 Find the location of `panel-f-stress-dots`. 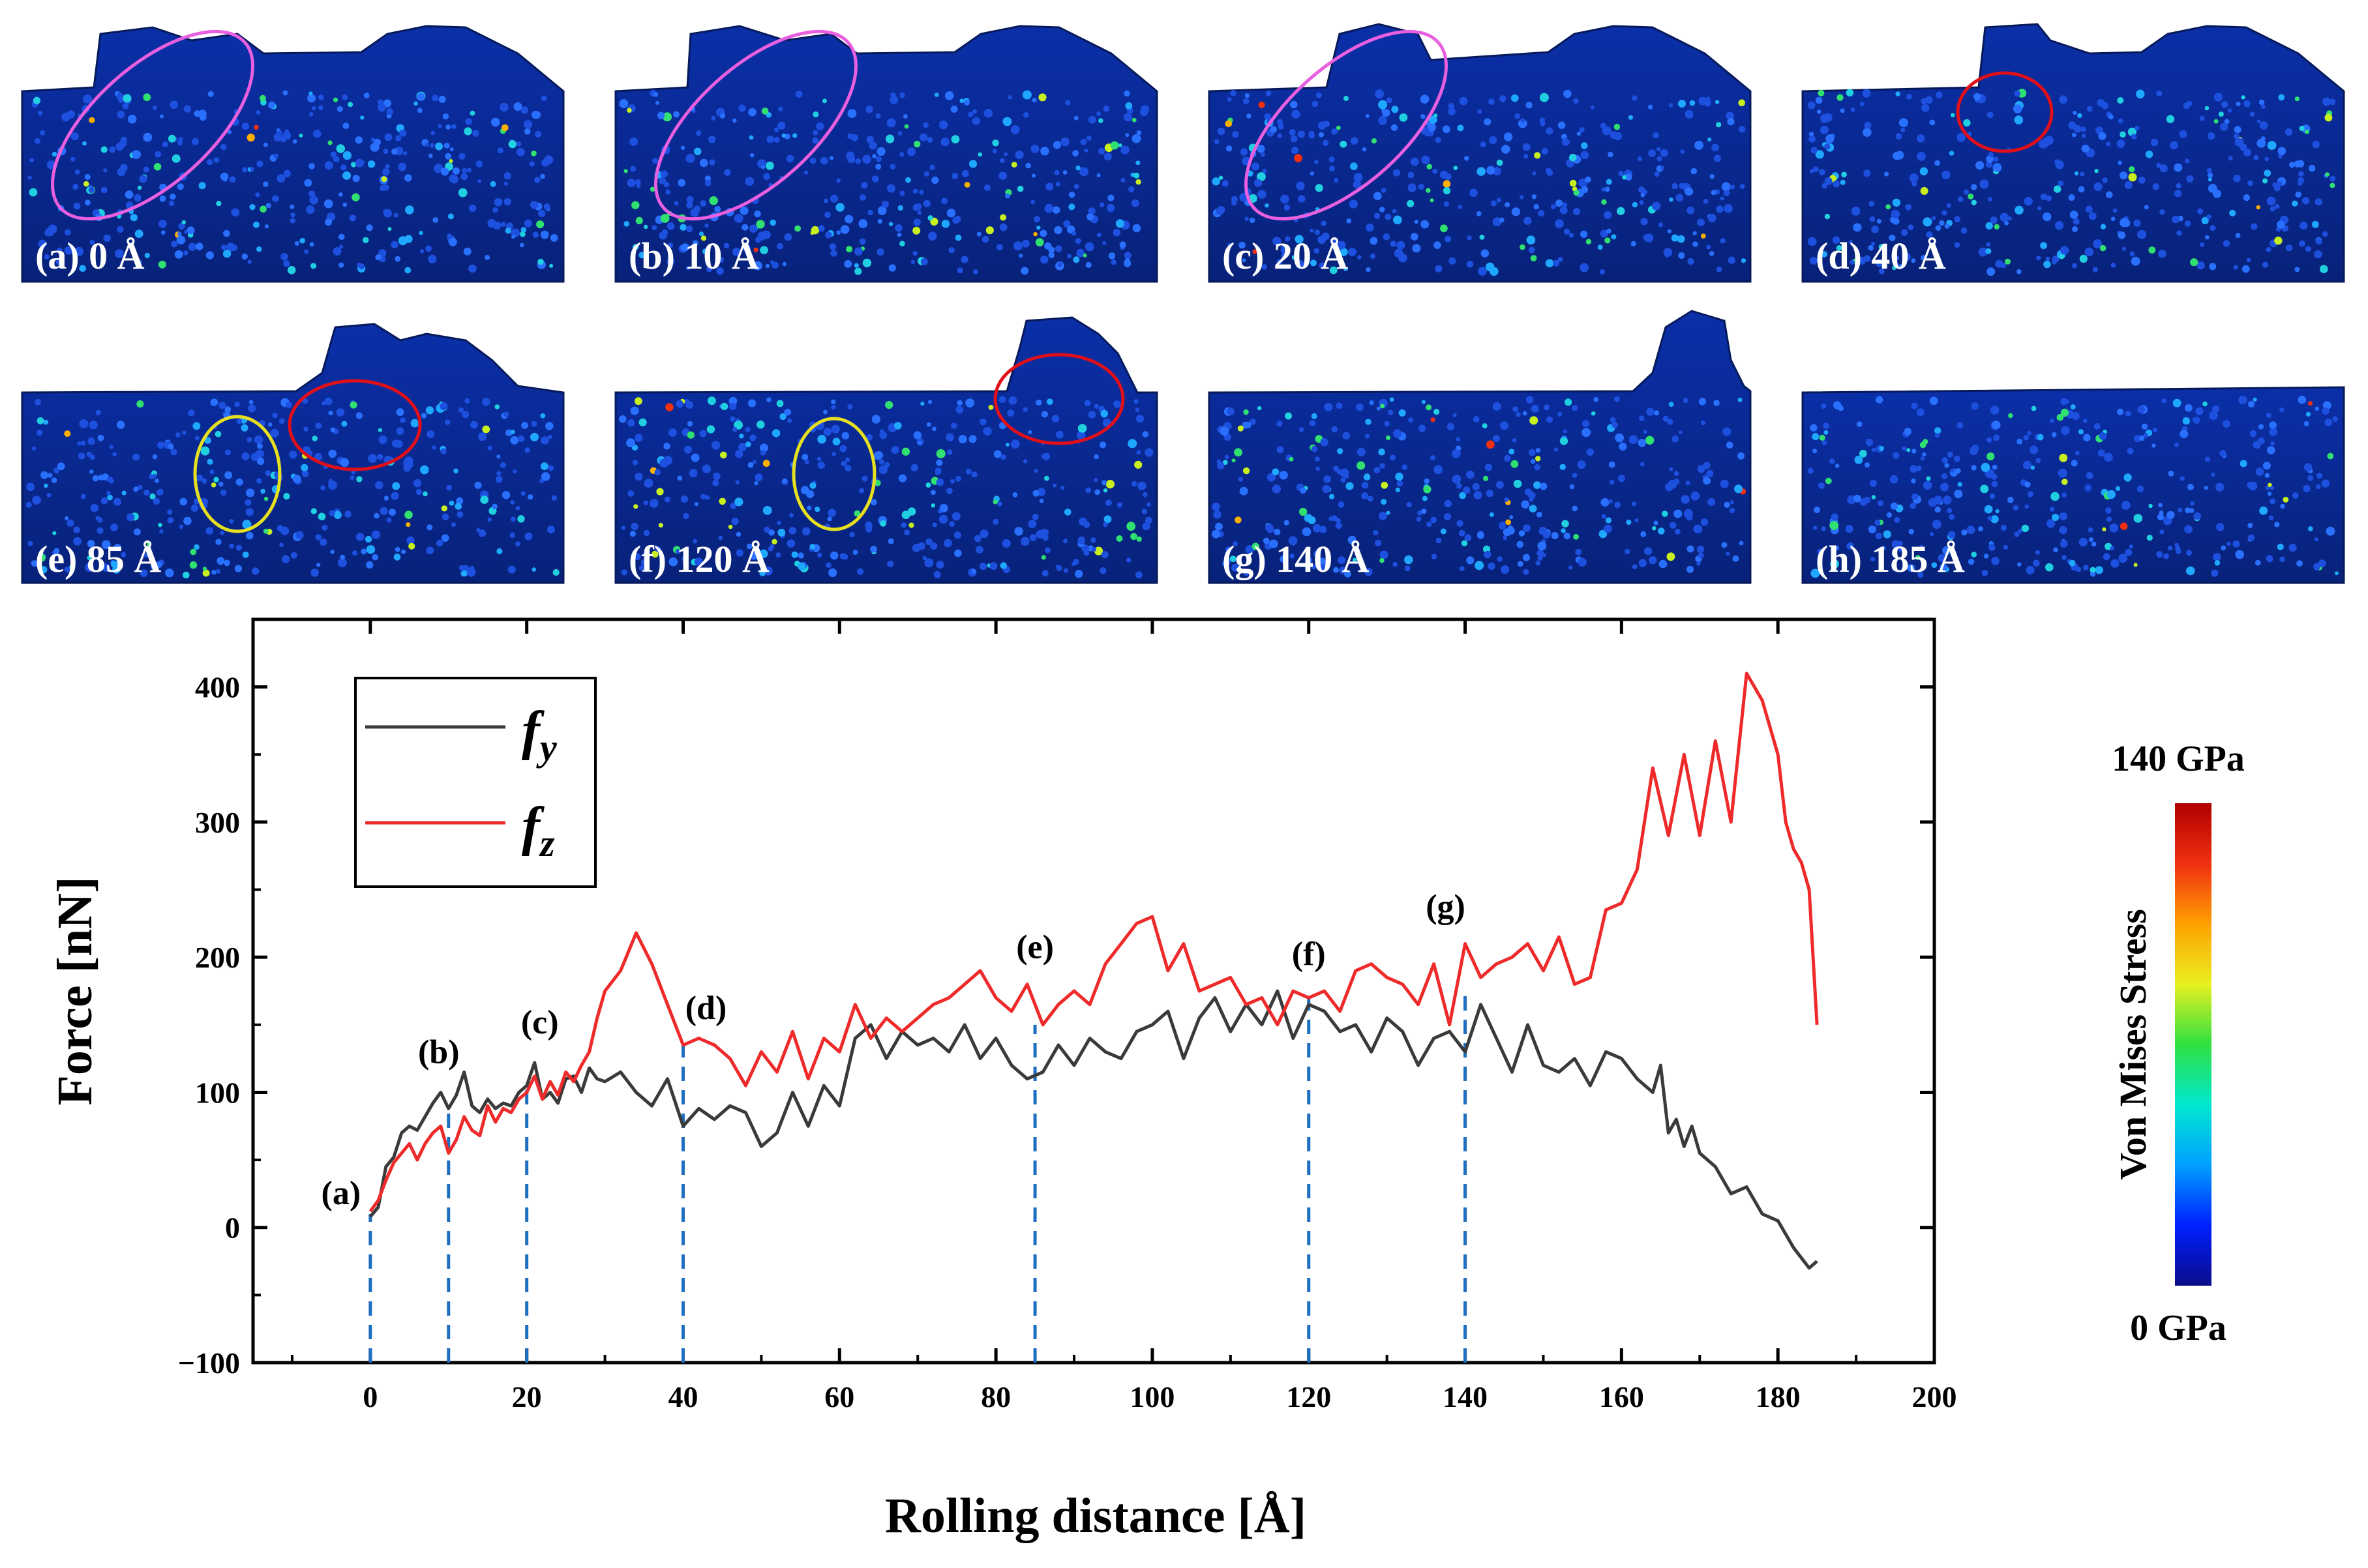

panel-f-stress-dots is located at coordinates (886, 488).